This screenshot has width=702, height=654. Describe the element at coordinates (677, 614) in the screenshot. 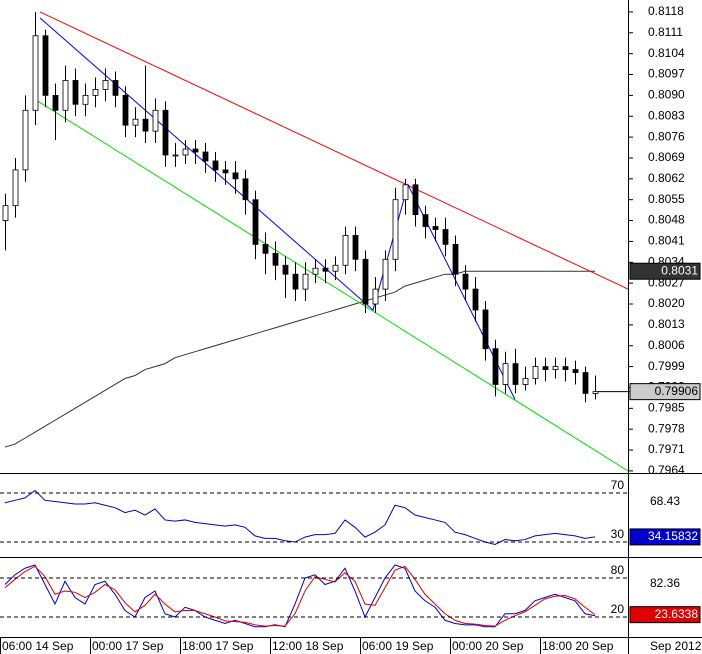

I see `value-box-label: 23.6338` at that location.